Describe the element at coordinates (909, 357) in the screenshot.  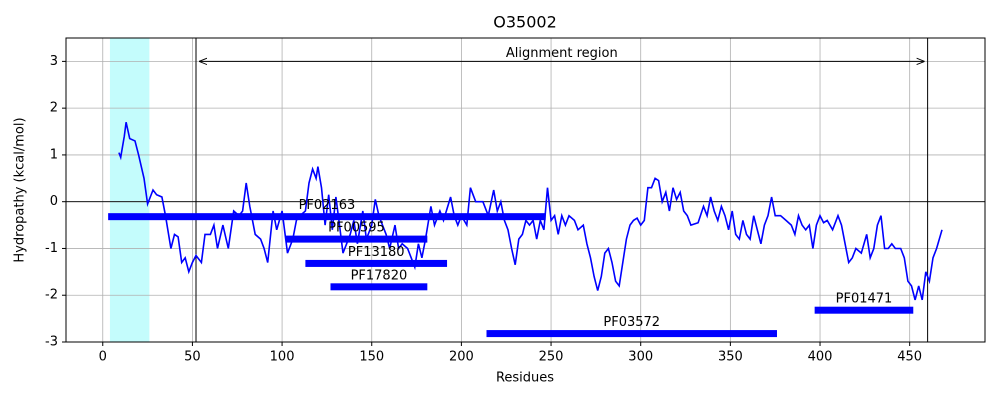
I see `x-tick-label: 450` at that location.